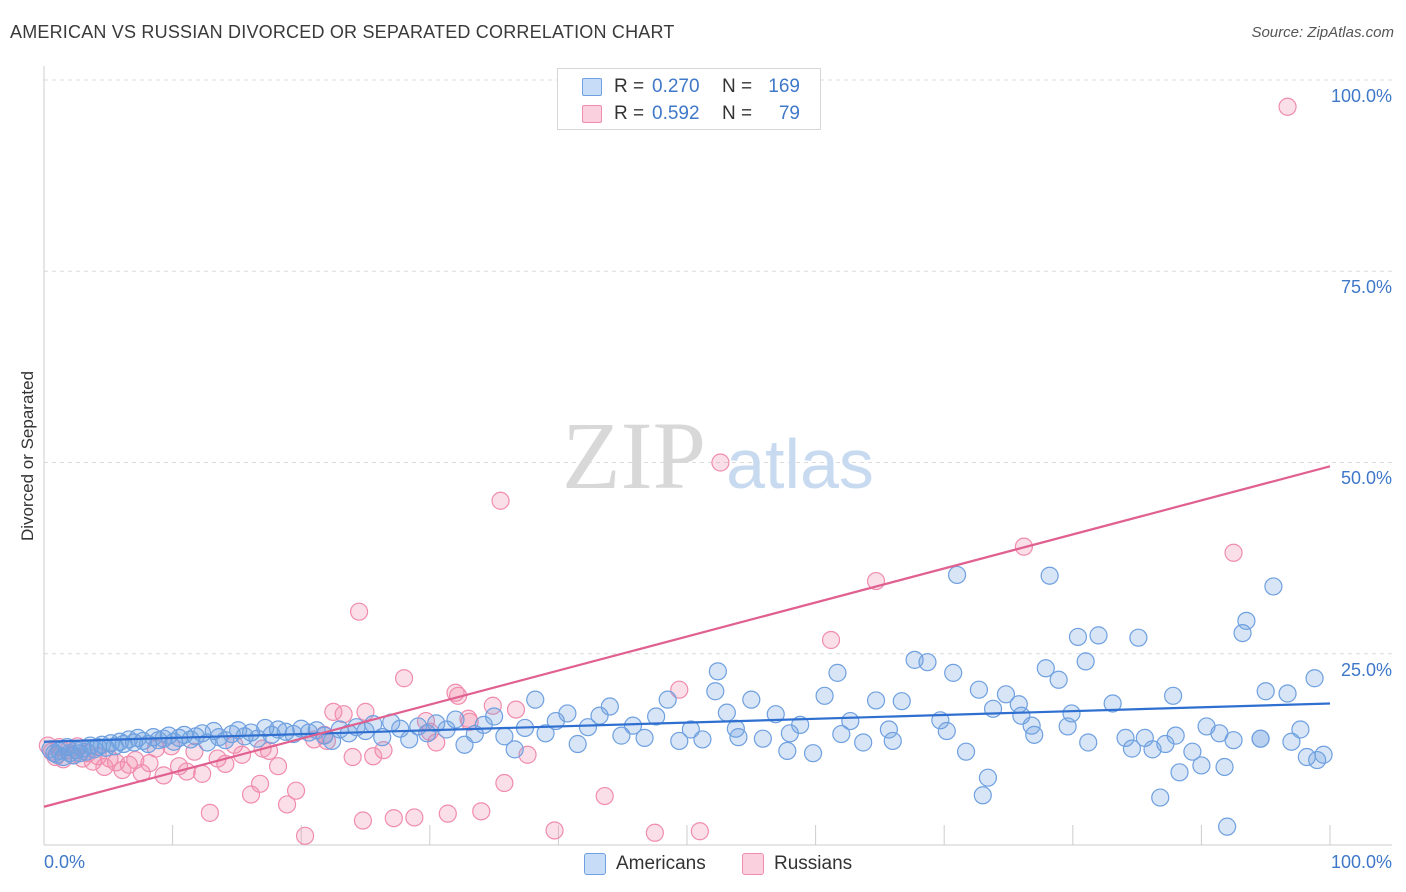  Describe the element at coordinates (1366, 287) in the screenshot. I see `y-tick-75: 75.0%` at that location.